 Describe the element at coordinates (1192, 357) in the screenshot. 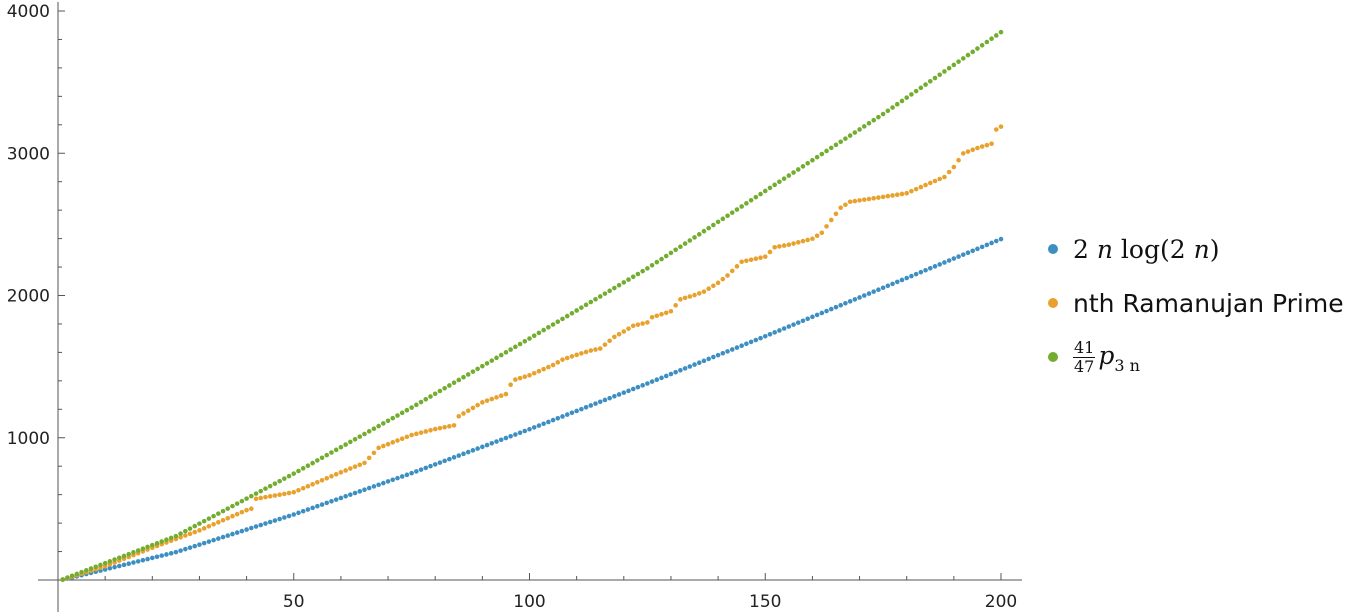

I see `legend-item-prime-fraction: 41 47 p3 n` at that location.